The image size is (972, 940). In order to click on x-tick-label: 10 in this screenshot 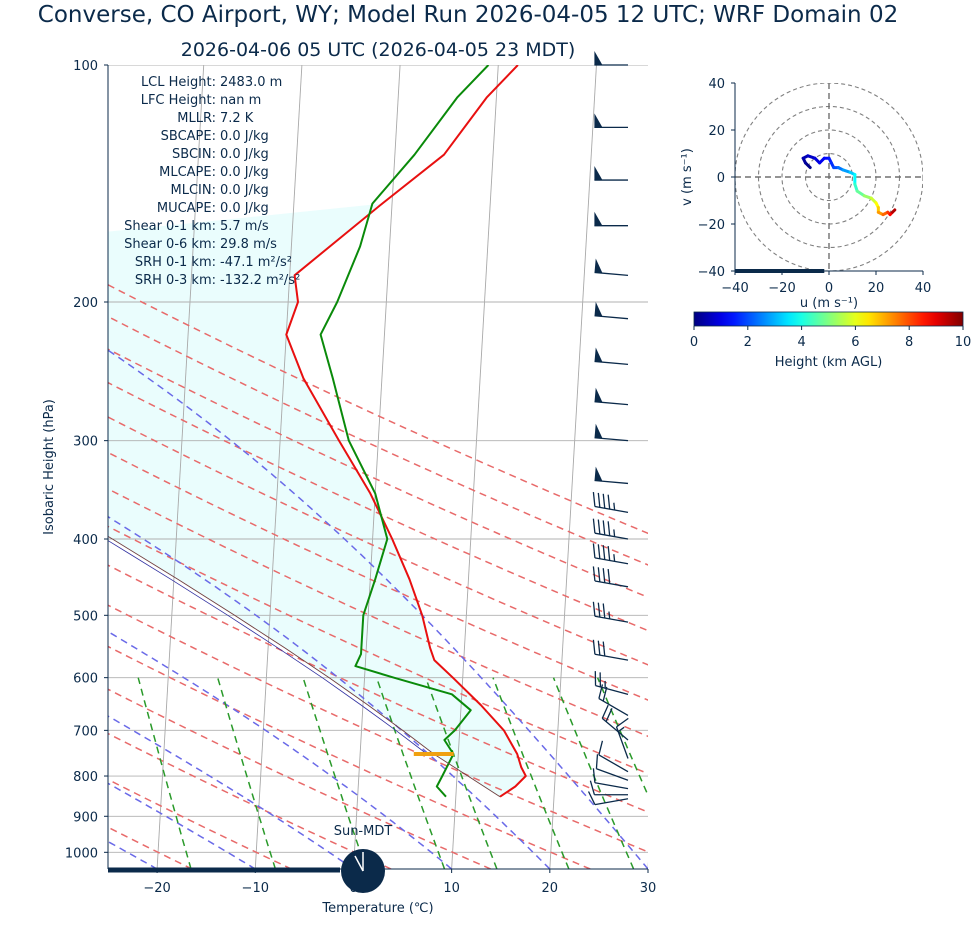, I will do `click(451, 888)`.